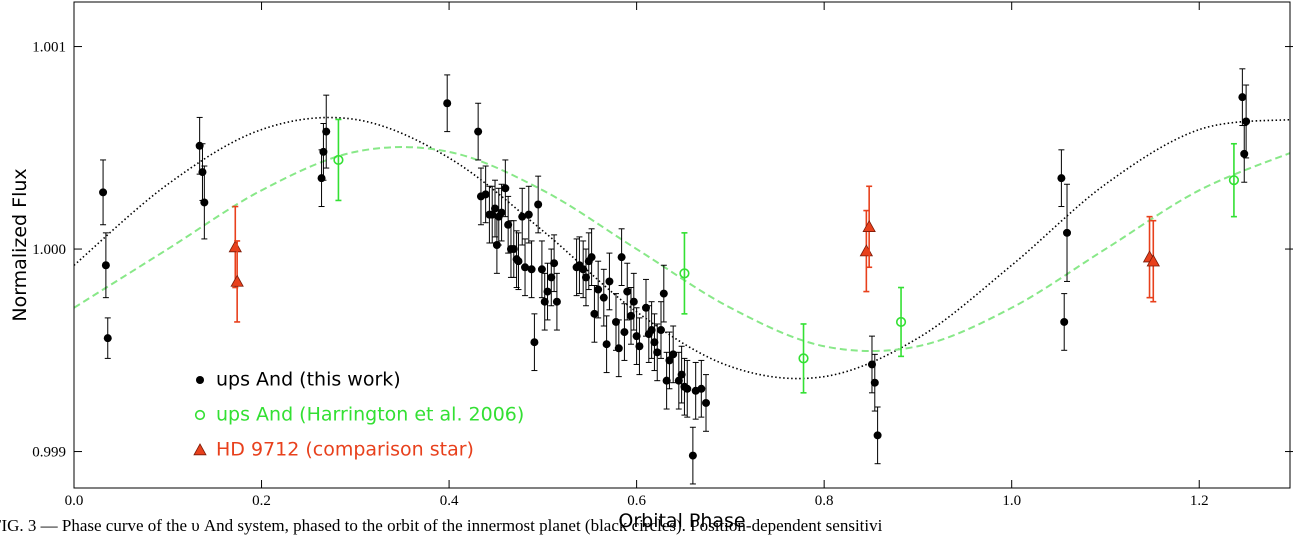 The width and height of the screenshot is (1303, 539). Describe the element at coordinates (681, 521) in the screenshot. I see `x-axis-label: Orbital Phase` at that location.